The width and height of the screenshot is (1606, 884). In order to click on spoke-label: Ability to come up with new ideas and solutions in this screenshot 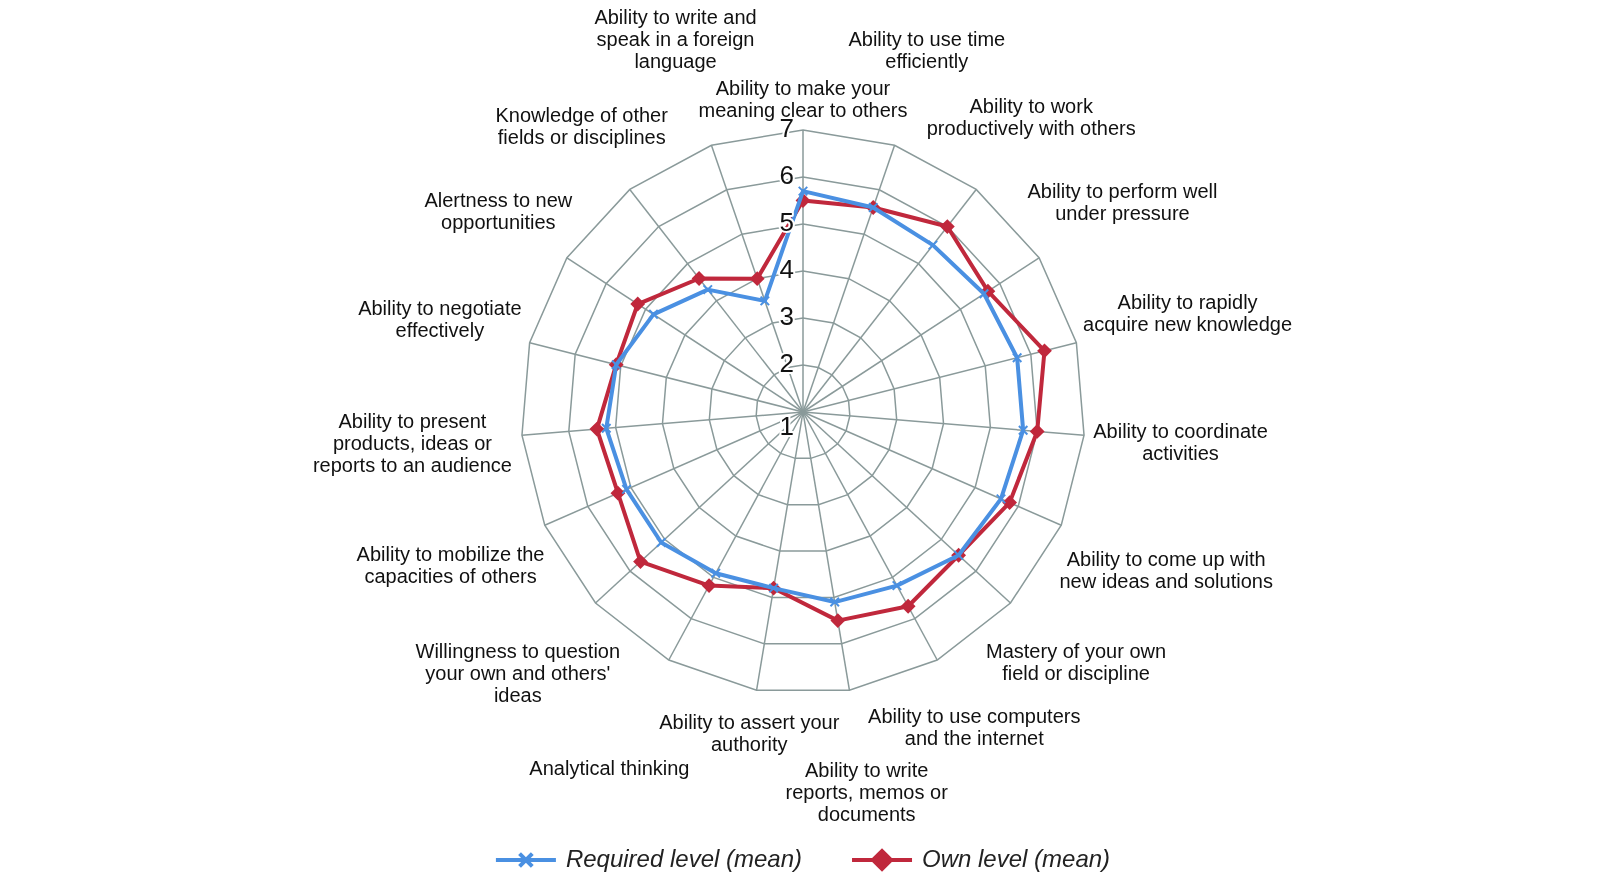, I will do `click(1166, 569)`.